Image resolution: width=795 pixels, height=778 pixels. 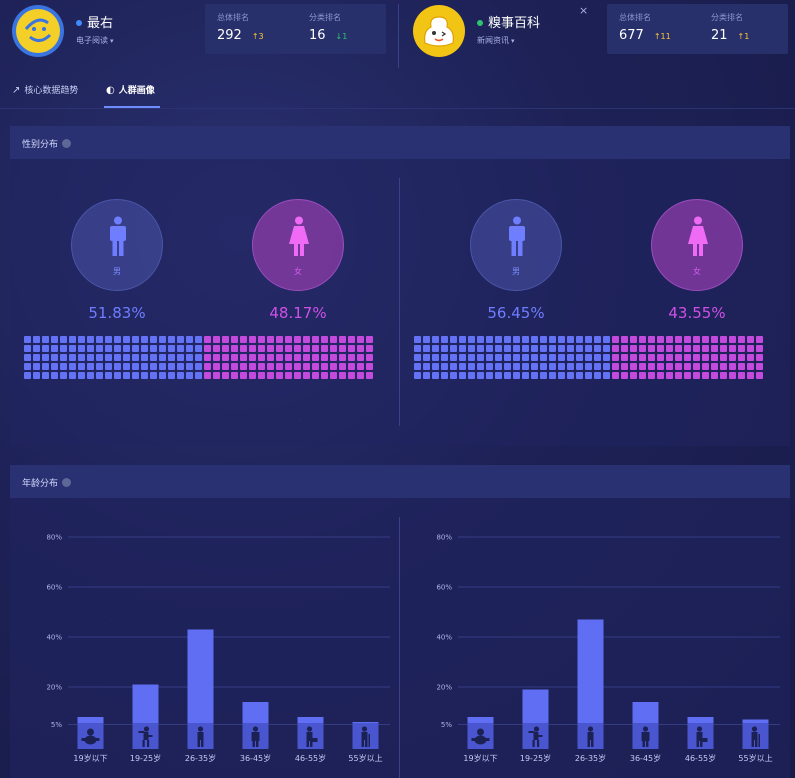 What do you see at coordinates (662, 36) in the screenshot?
I see `rank-delta-up: ↑11` at bounding box center [662, 36].